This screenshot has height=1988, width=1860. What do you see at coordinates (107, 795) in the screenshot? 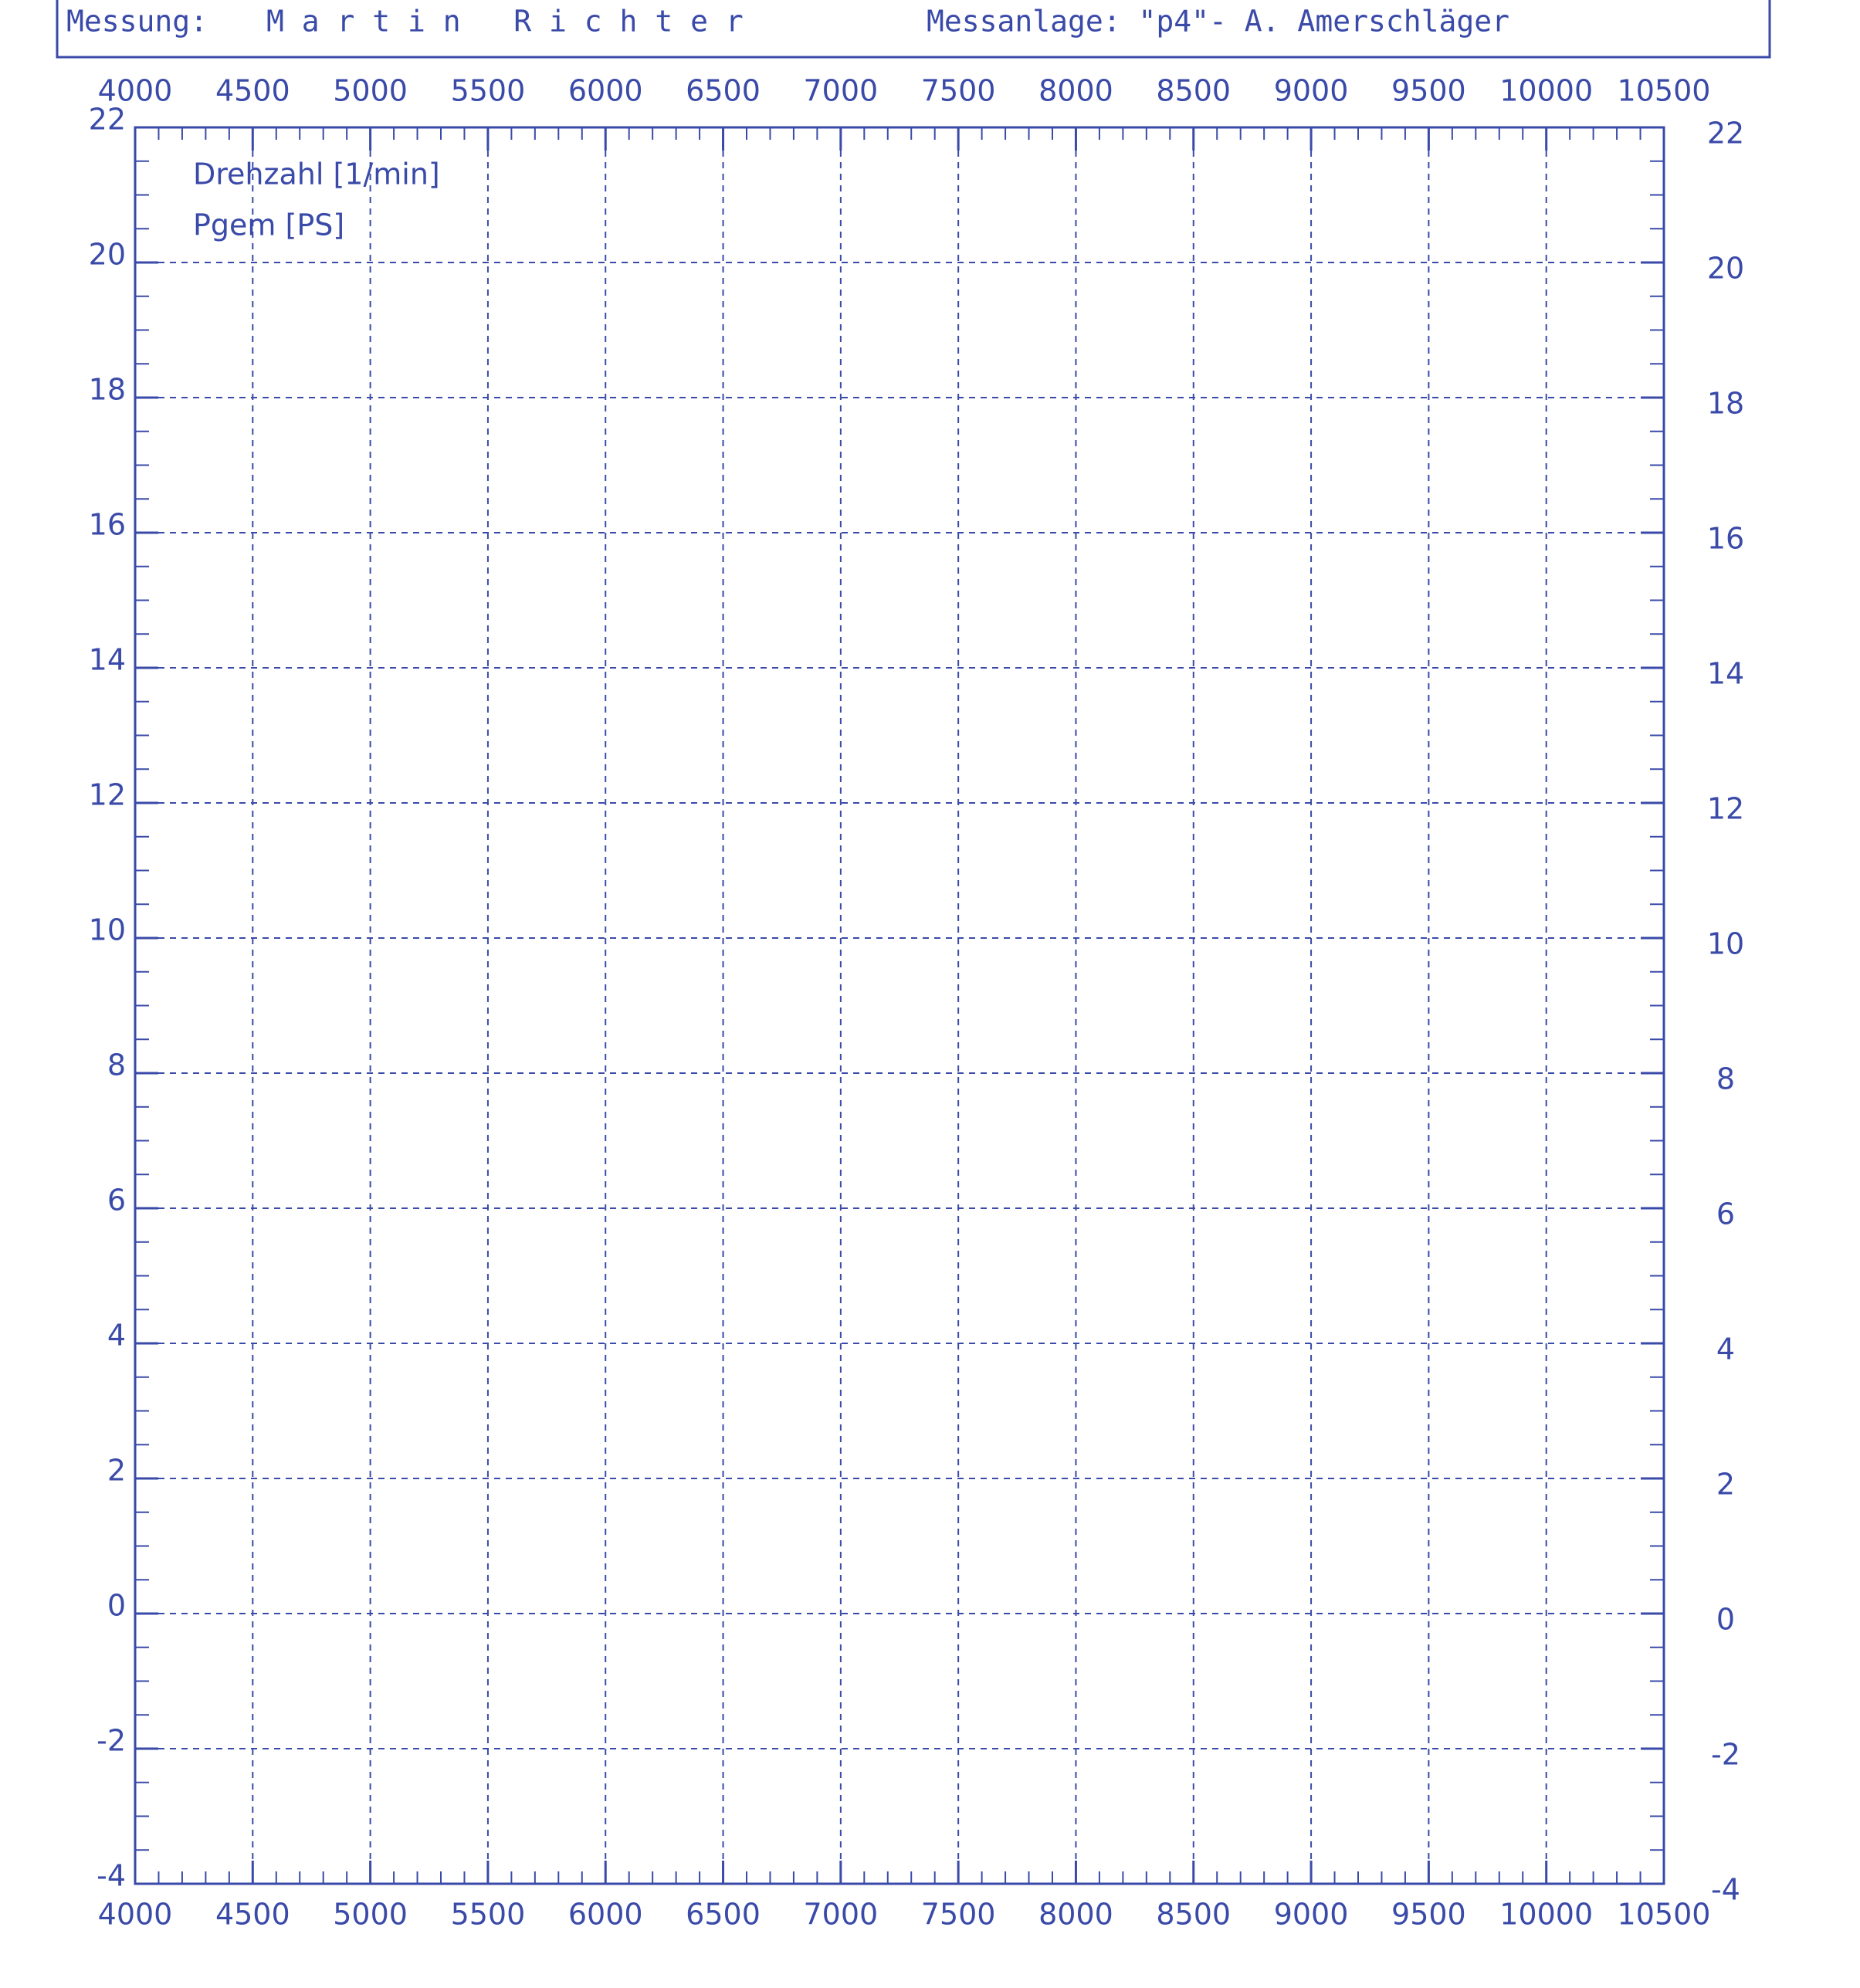
I see `y-tick-label: 12` at bounding box center [107, 795].